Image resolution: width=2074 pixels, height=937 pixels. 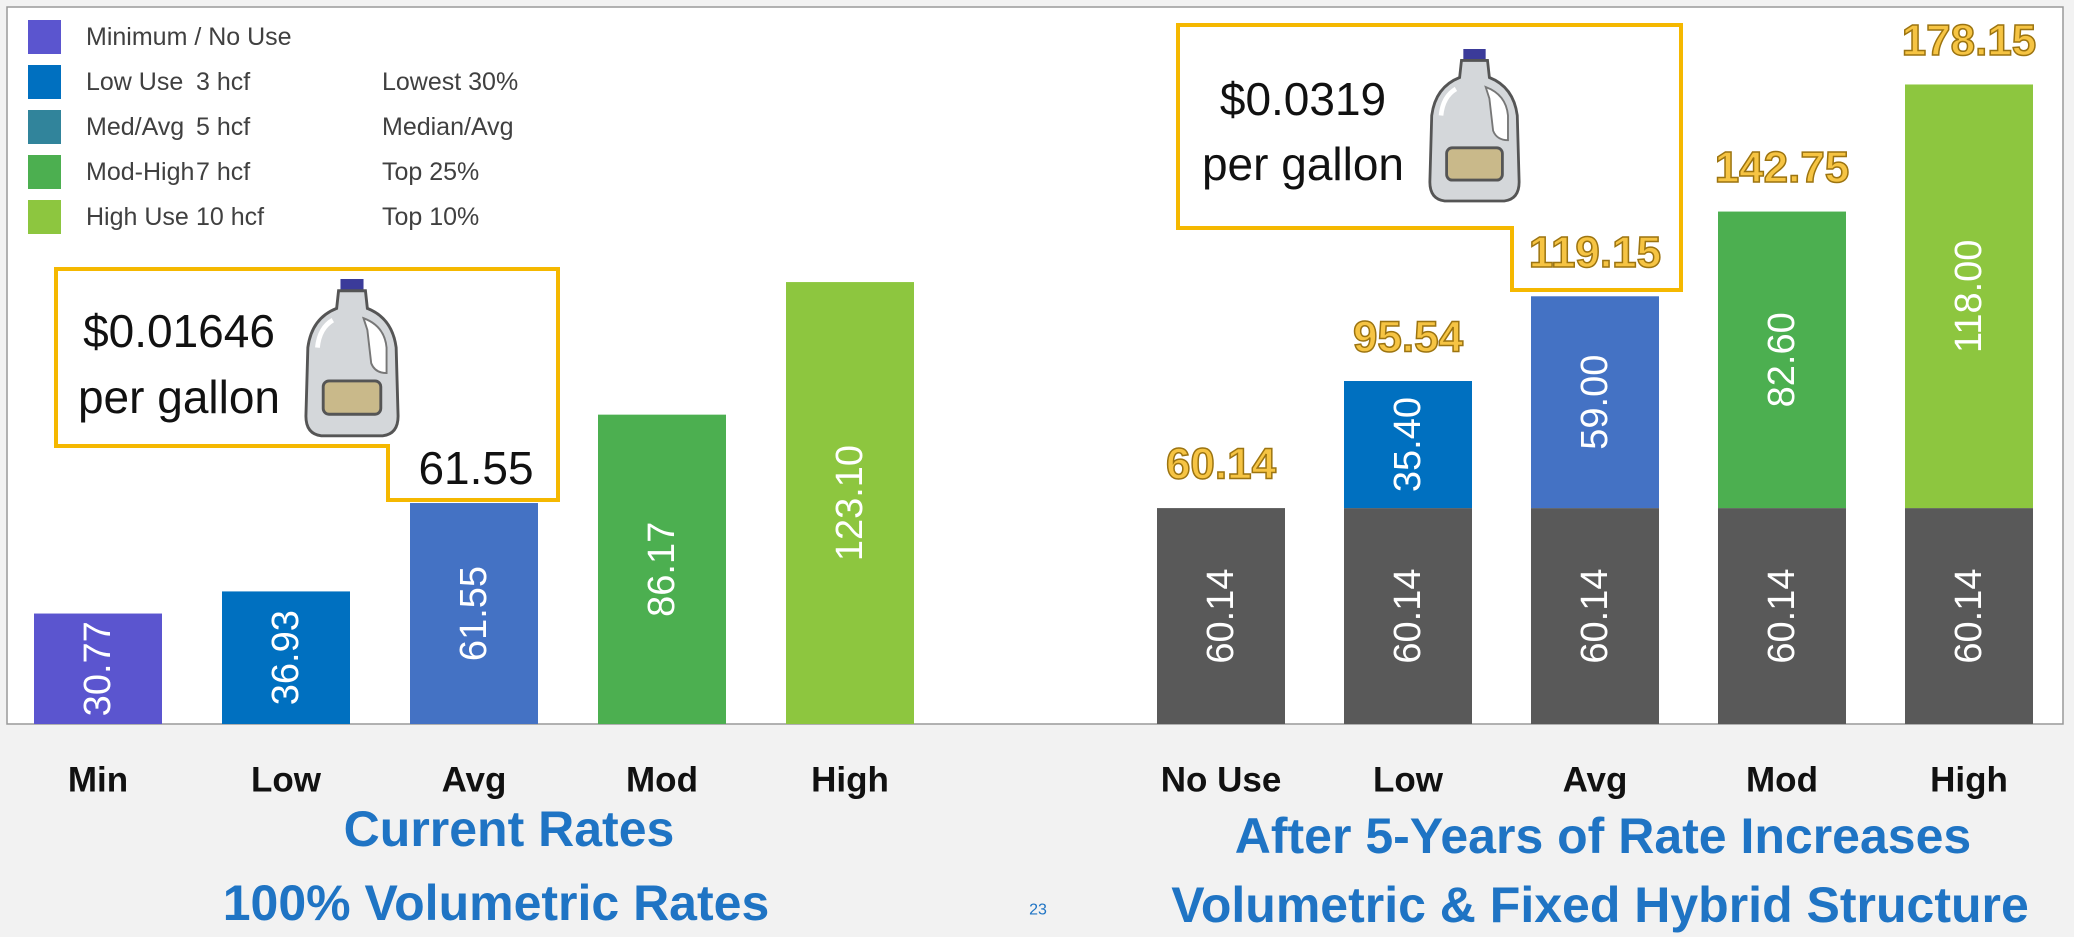 I want to click on page-number: 23, so click(x=1038, y=910).